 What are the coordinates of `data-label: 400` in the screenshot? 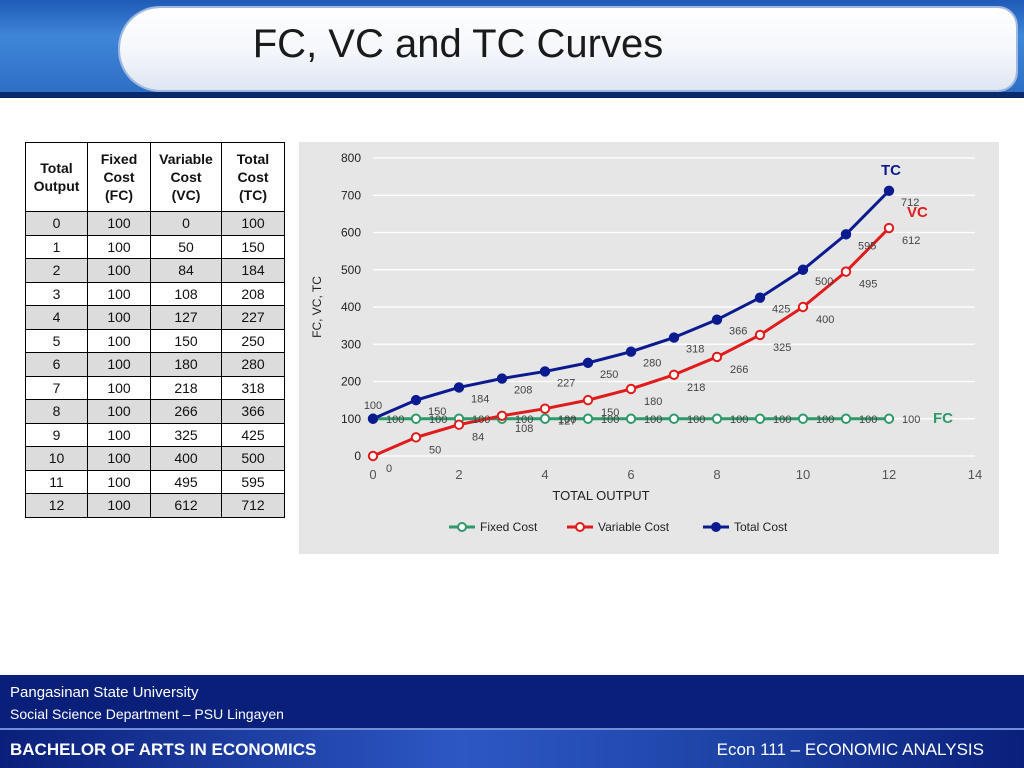 It's located at (825, 320).